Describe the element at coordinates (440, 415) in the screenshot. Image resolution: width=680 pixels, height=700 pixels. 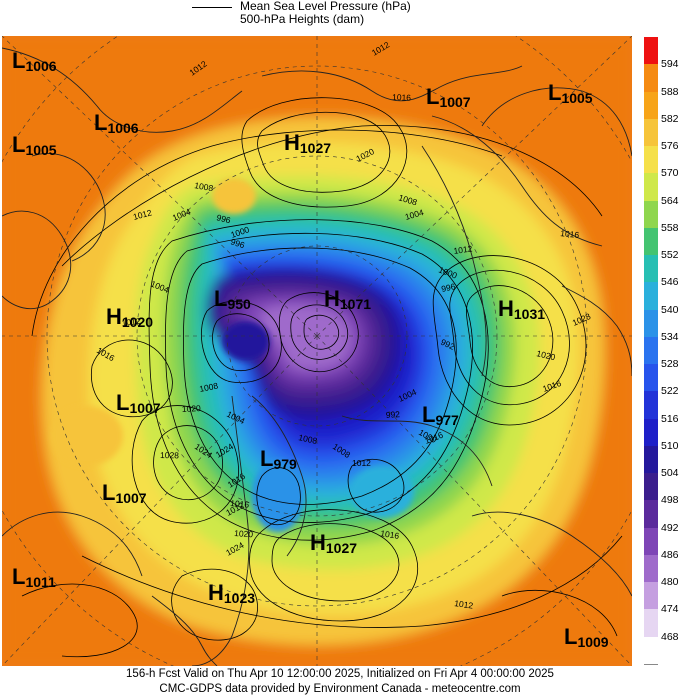
I see `low-pressure-center: L977` at that location.